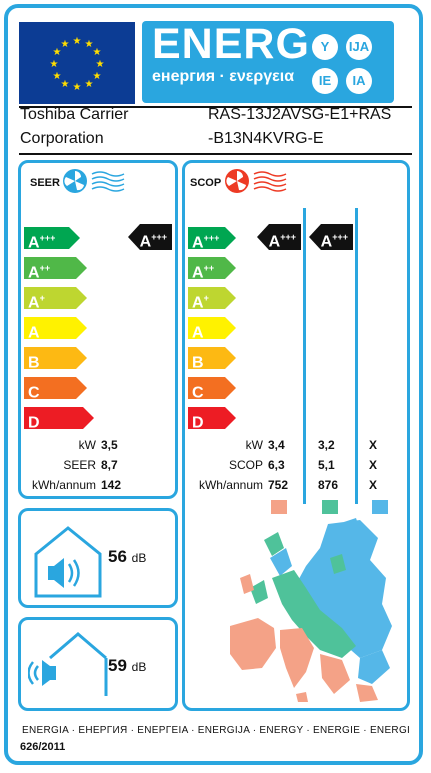 The width and height of the screenshot is (431, 773). I want to click on seer-scale: A+++ A++ A+ A B C D, so click(59, 328).